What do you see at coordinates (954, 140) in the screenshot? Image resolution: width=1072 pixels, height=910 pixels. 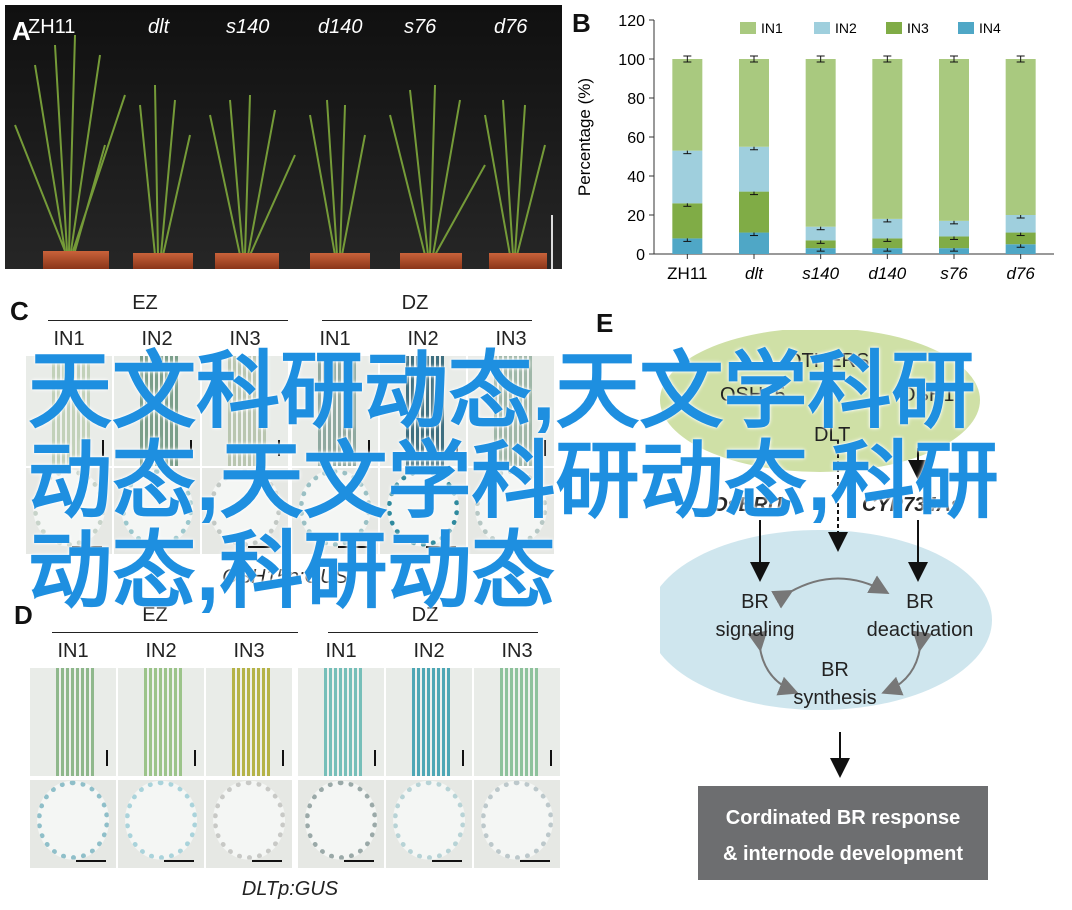 I see `bar-IN1-s76` at bounding box center [954, 140].